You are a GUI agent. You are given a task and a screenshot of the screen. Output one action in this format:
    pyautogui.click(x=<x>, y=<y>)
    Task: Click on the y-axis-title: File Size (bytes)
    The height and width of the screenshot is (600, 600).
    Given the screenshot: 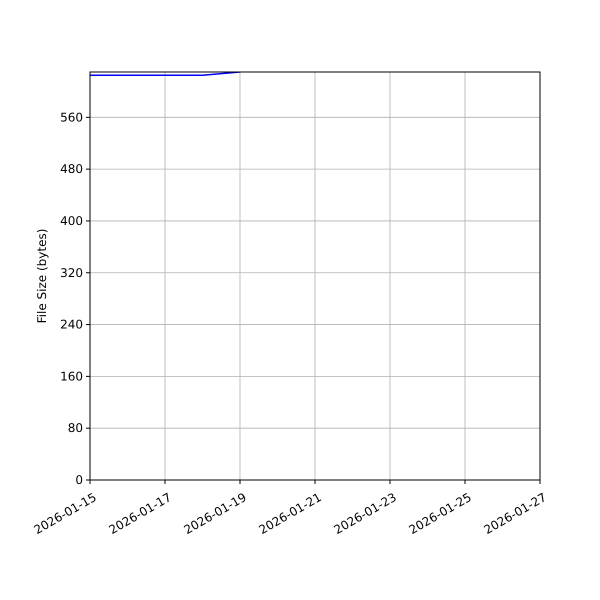 What is the action you would take?
    pyautogui.click(x=42, y=276)
    